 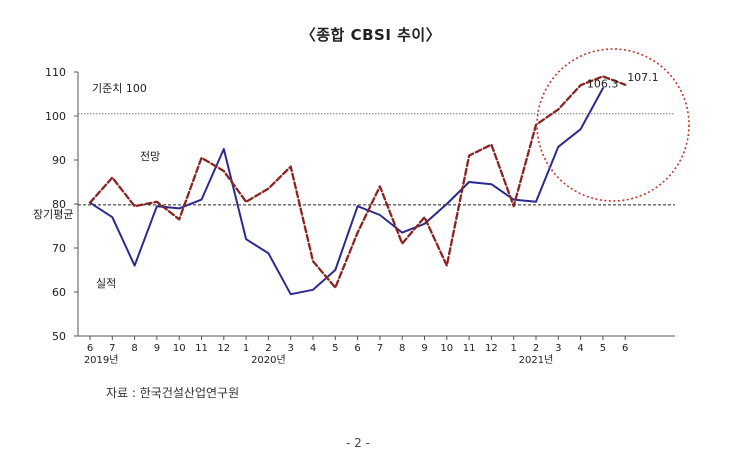 I want to click on series-label-forecast: 전망, so click(x=150, y=156).